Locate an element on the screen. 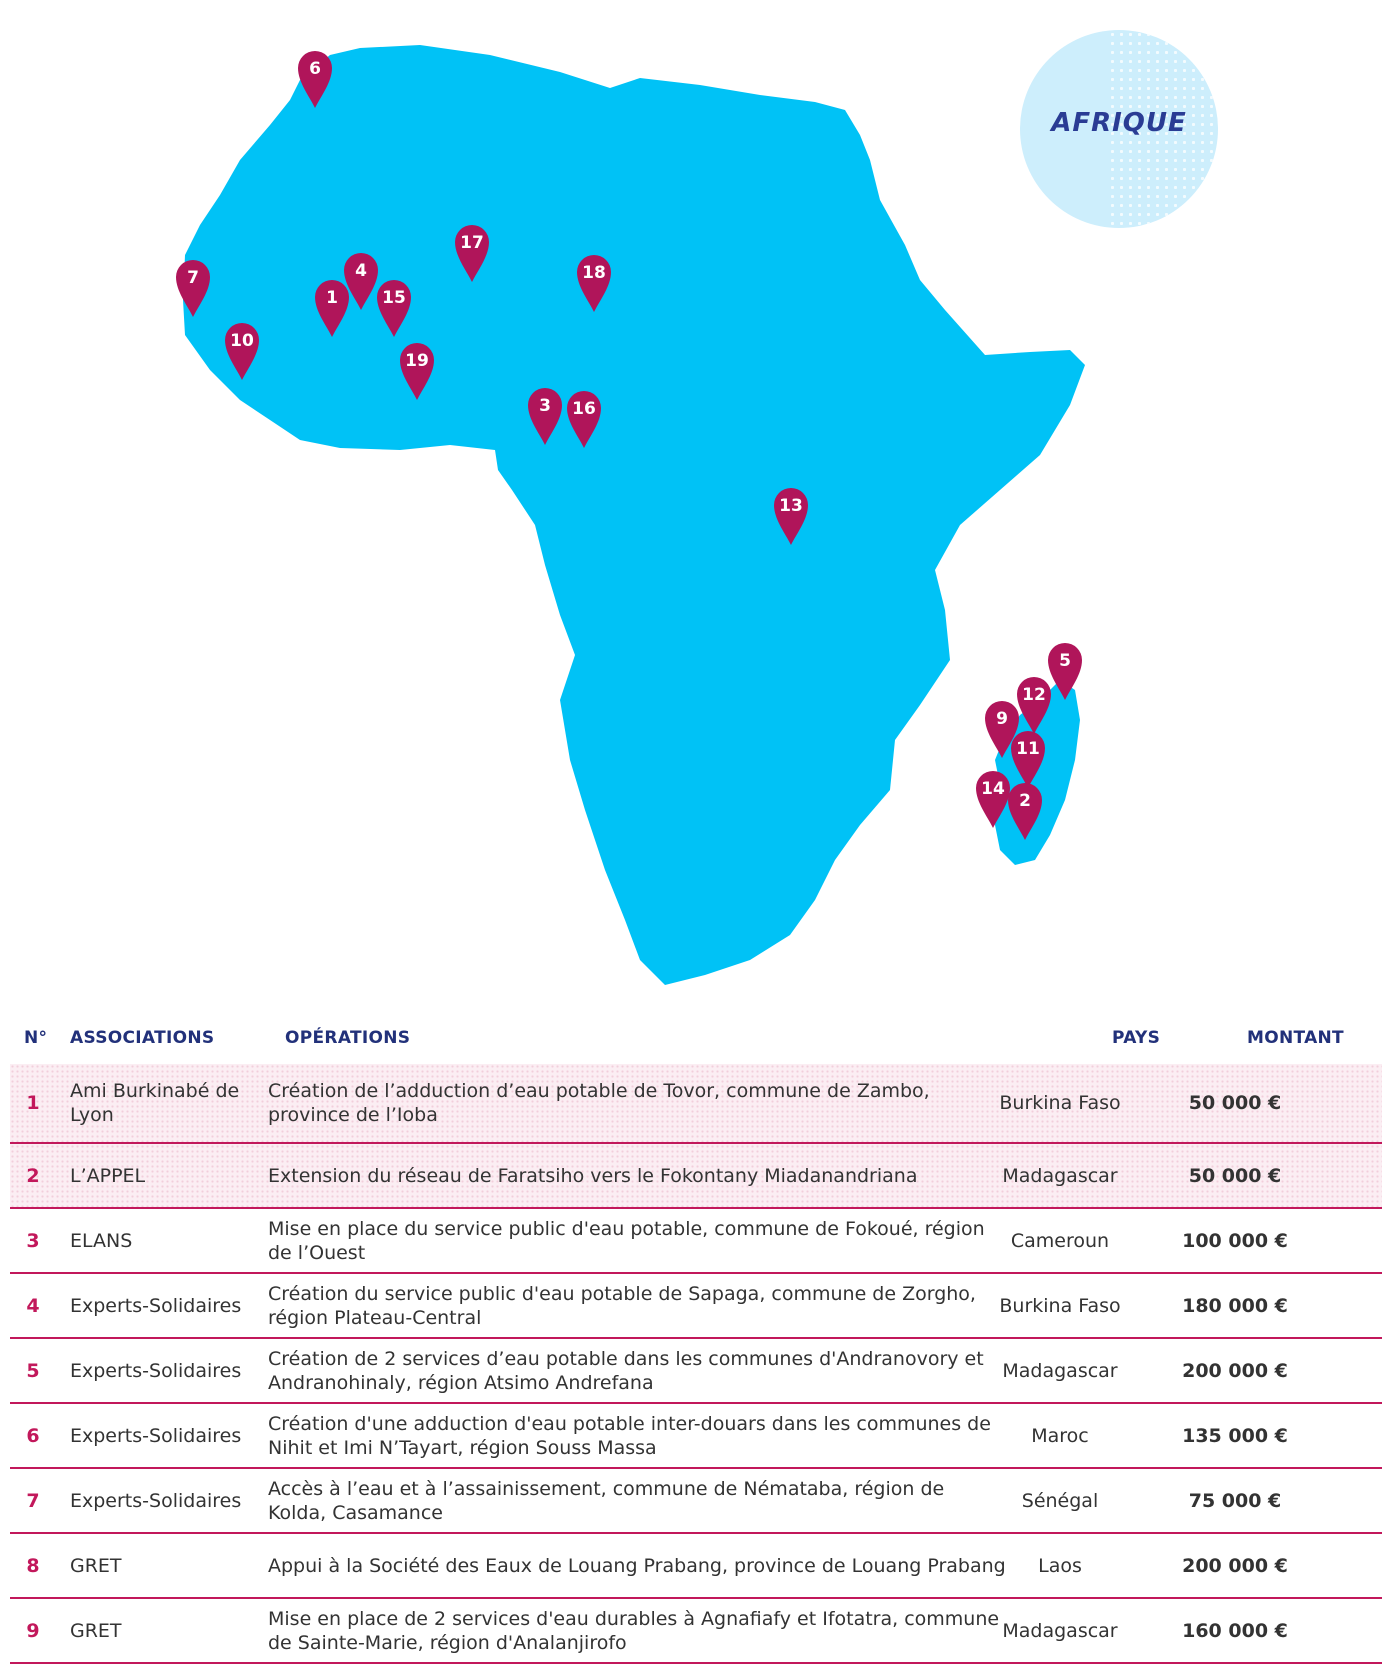 This screenshot has height=1664, width=1390. map-pin-17: 17 is located at coordinates (472, 253).